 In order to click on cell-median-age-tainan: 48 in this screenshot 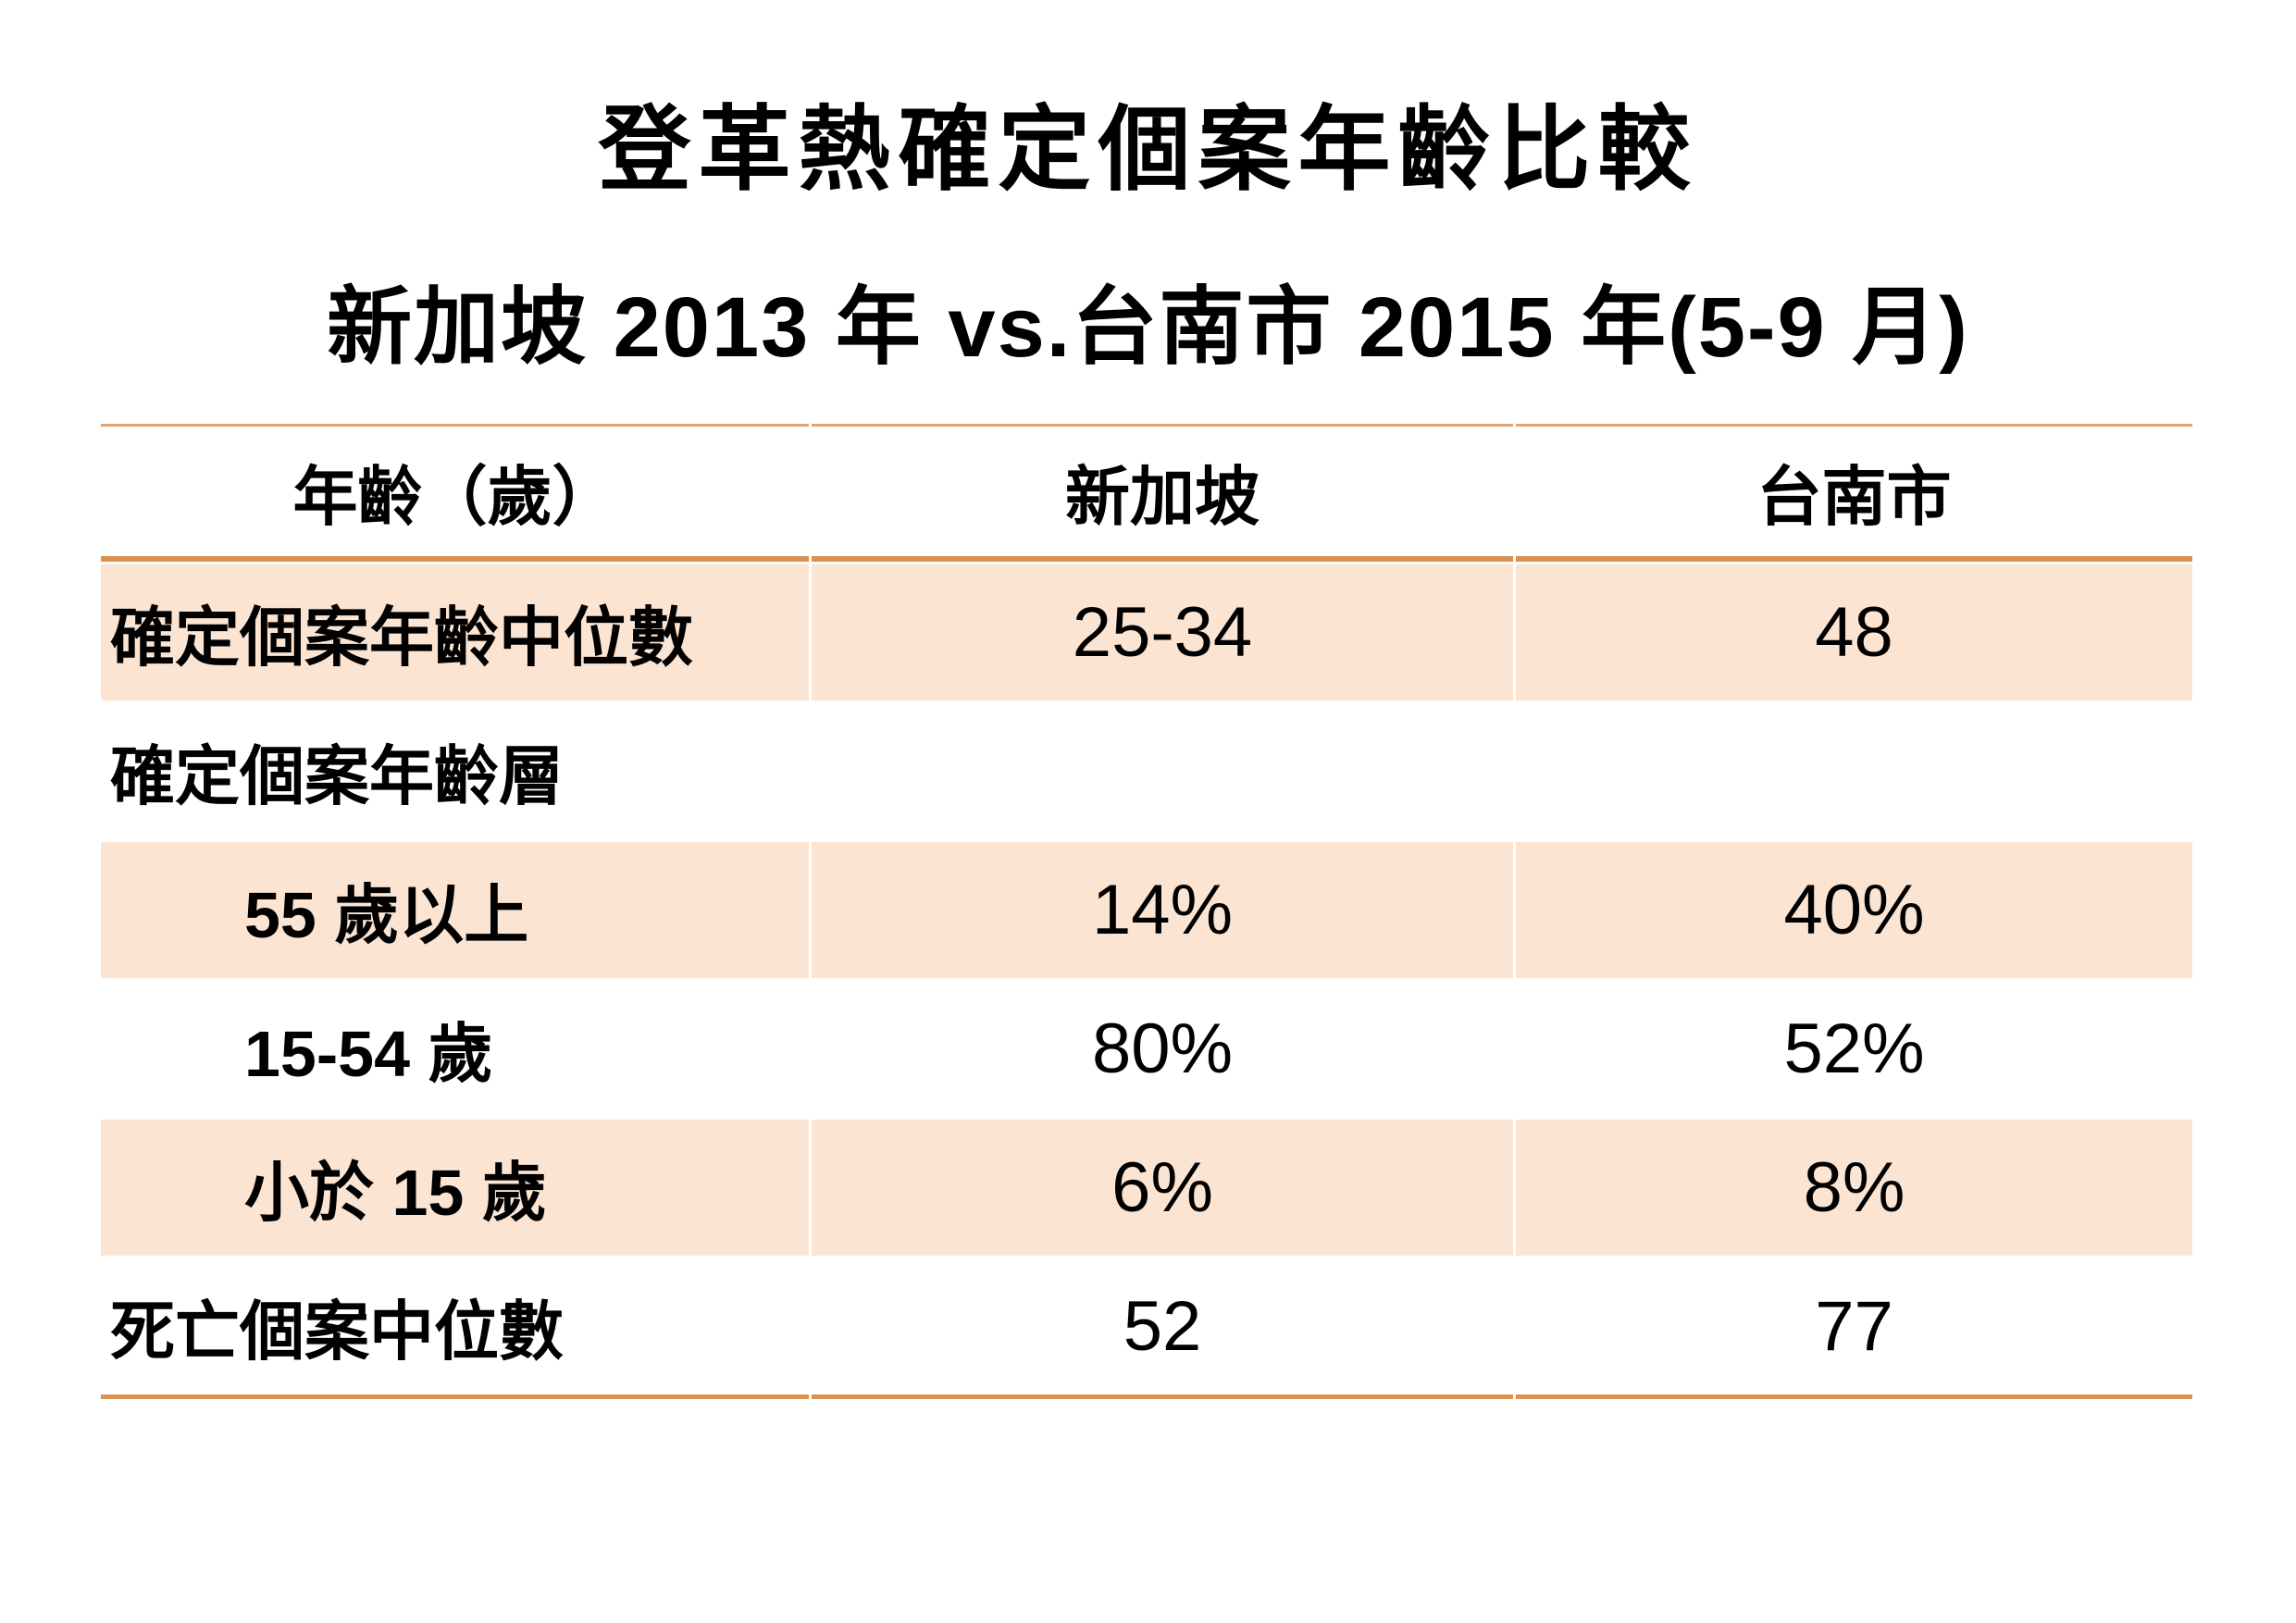, I will do `click(1854, 632)`.